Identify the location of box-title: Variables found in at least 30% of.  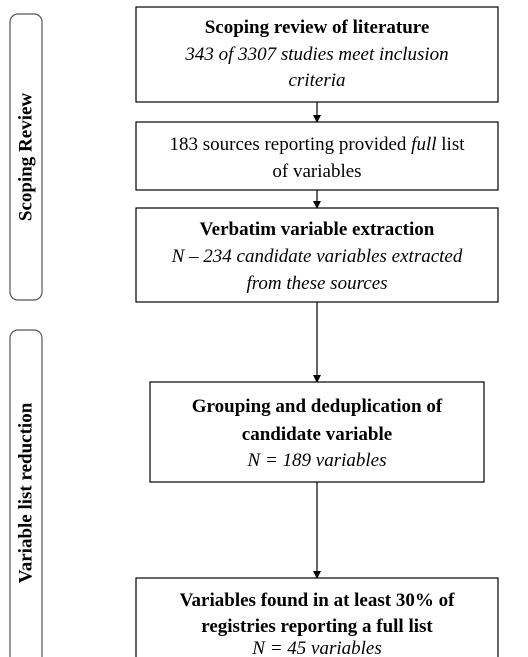
(317, 600).